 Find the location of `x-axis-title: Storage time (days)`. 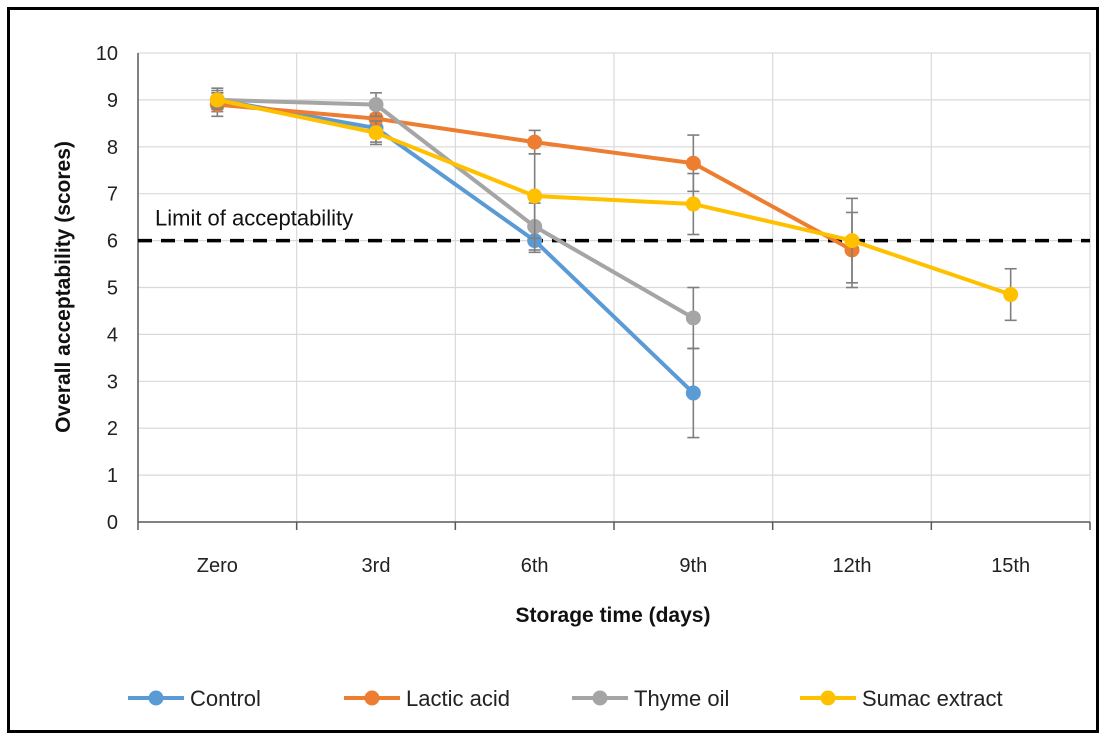

x-axis-title: Storage time (days) is located at coordinates (613, 615).